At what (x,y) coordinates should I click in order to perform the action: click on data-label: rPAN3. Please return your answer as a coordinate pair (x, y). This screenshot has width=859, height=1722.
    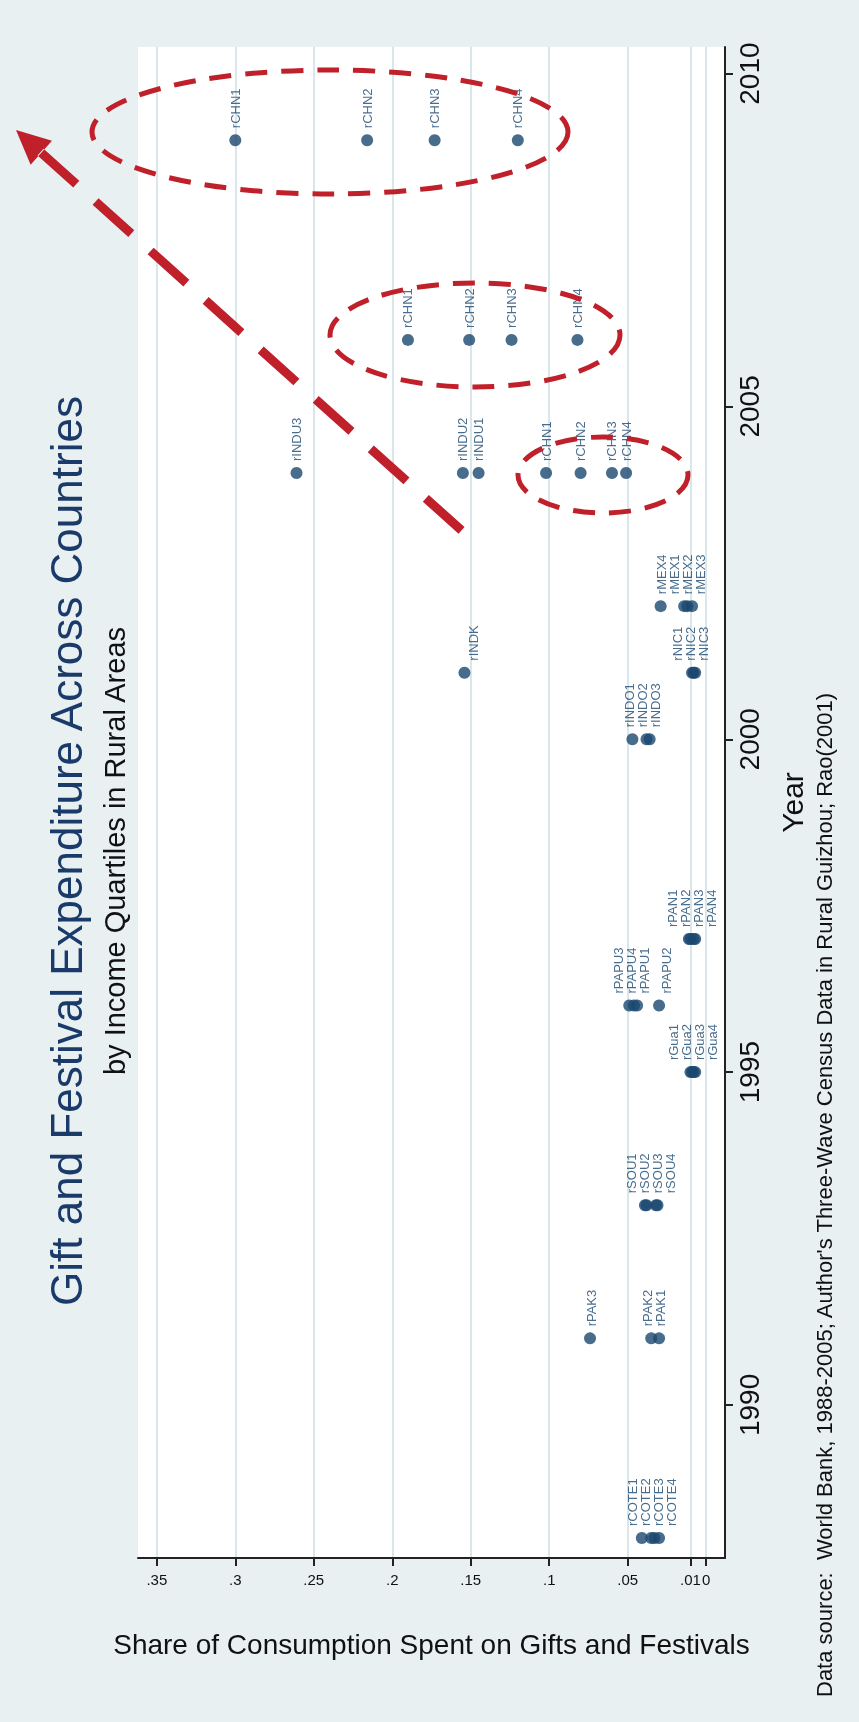
    Looking at the image, I should click on (699, 908).